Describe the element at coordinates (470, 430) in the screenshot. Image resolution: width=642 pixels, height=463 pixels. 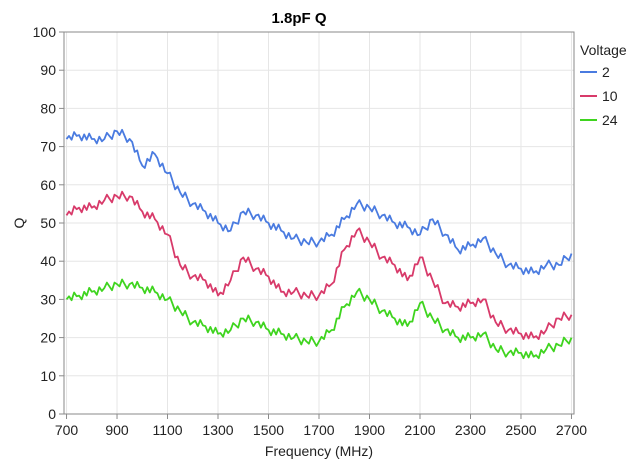
I see `x-tick-label: 2300` at that location.